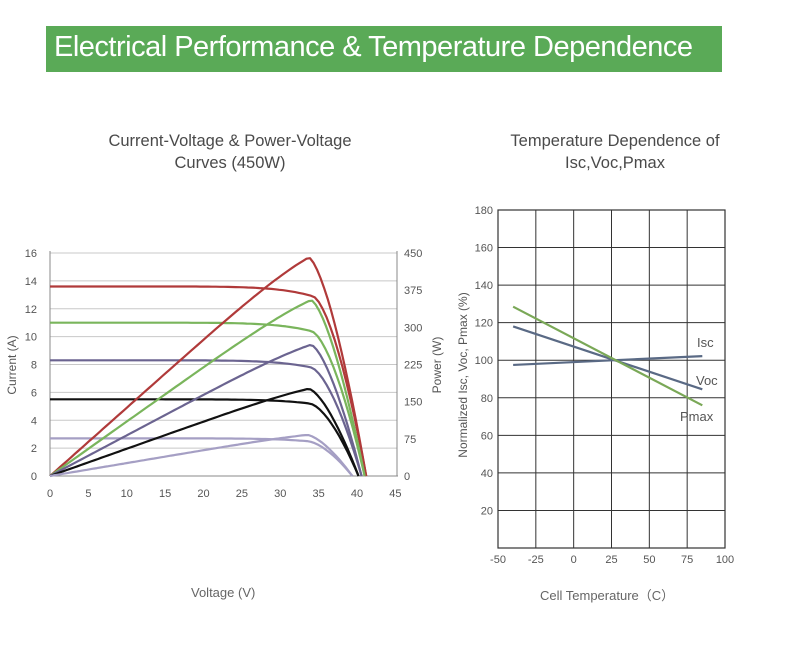 This screenshot has height=647, width=799. I want to click on iv-y-tick-label: 14, so click(31, 282).